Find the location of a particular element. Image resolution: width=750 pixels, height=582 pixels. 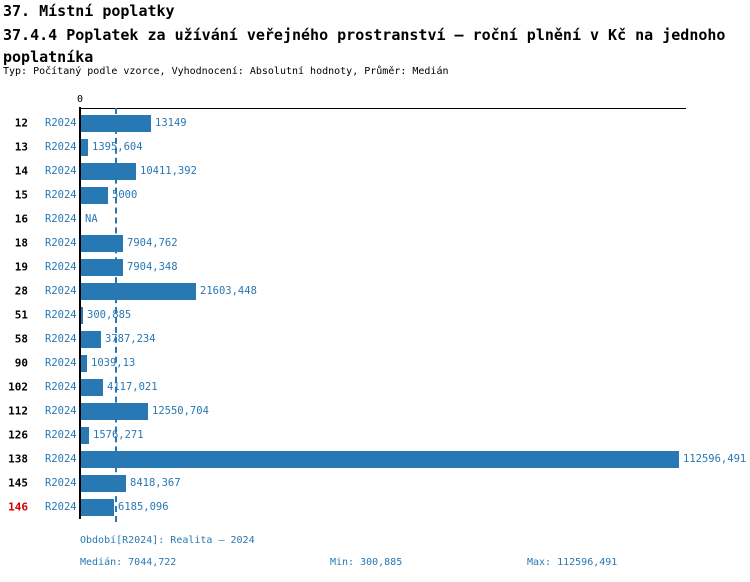

report-title: 37. Místní poplatky is located at coordinates (89, 11).